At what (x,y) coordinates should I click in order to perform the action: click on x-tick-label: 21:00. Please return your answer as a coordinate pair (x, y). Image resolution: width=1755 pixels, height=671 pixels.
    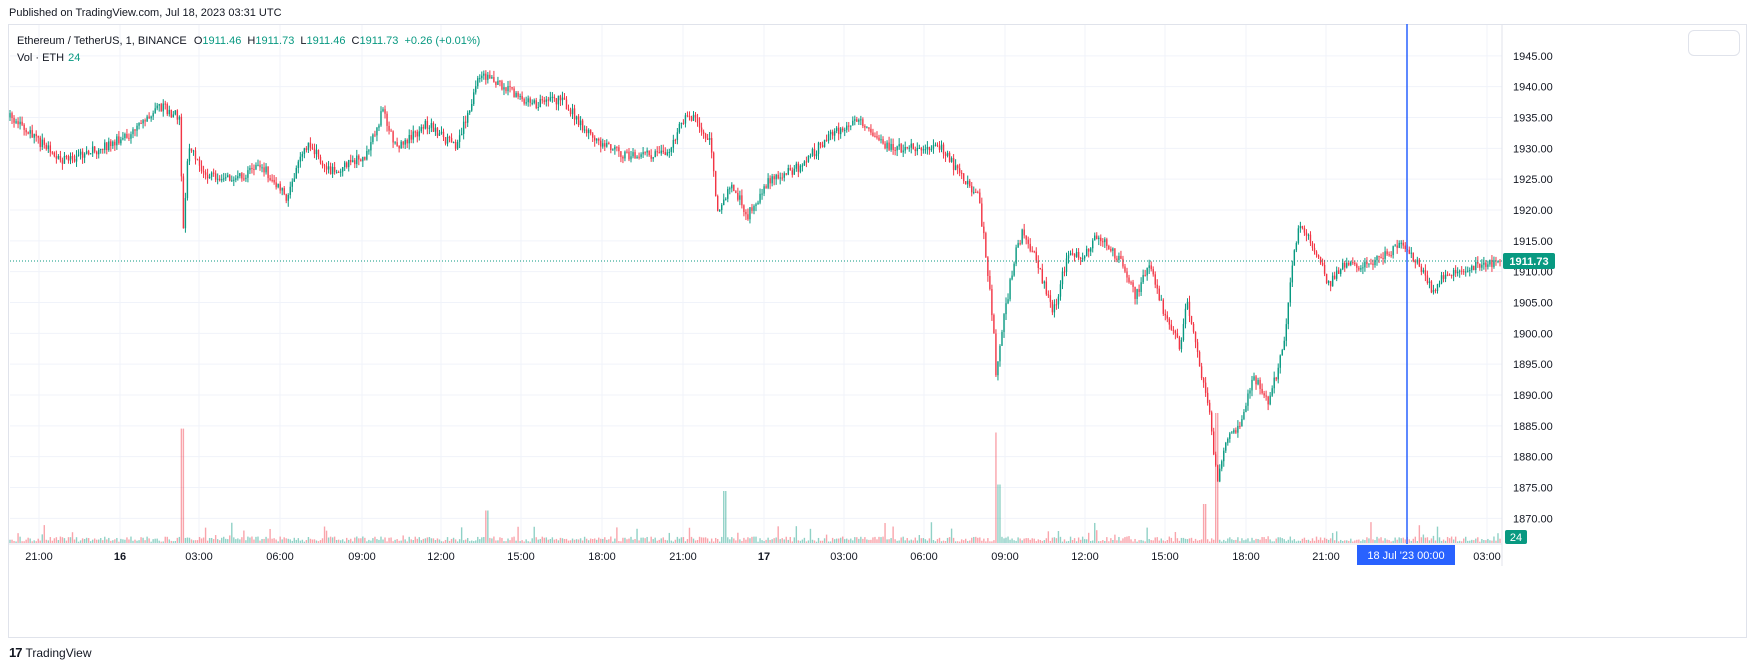
    Looking at the image, I should click on (1326, 557).